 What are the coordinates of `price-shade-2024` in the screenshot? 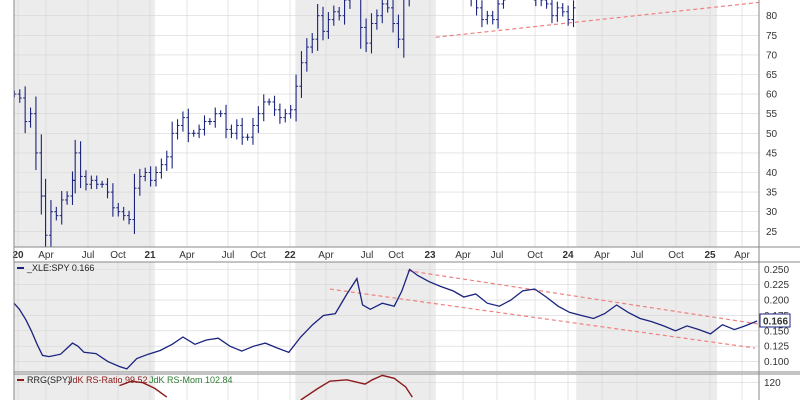 It's located at (647, 123).